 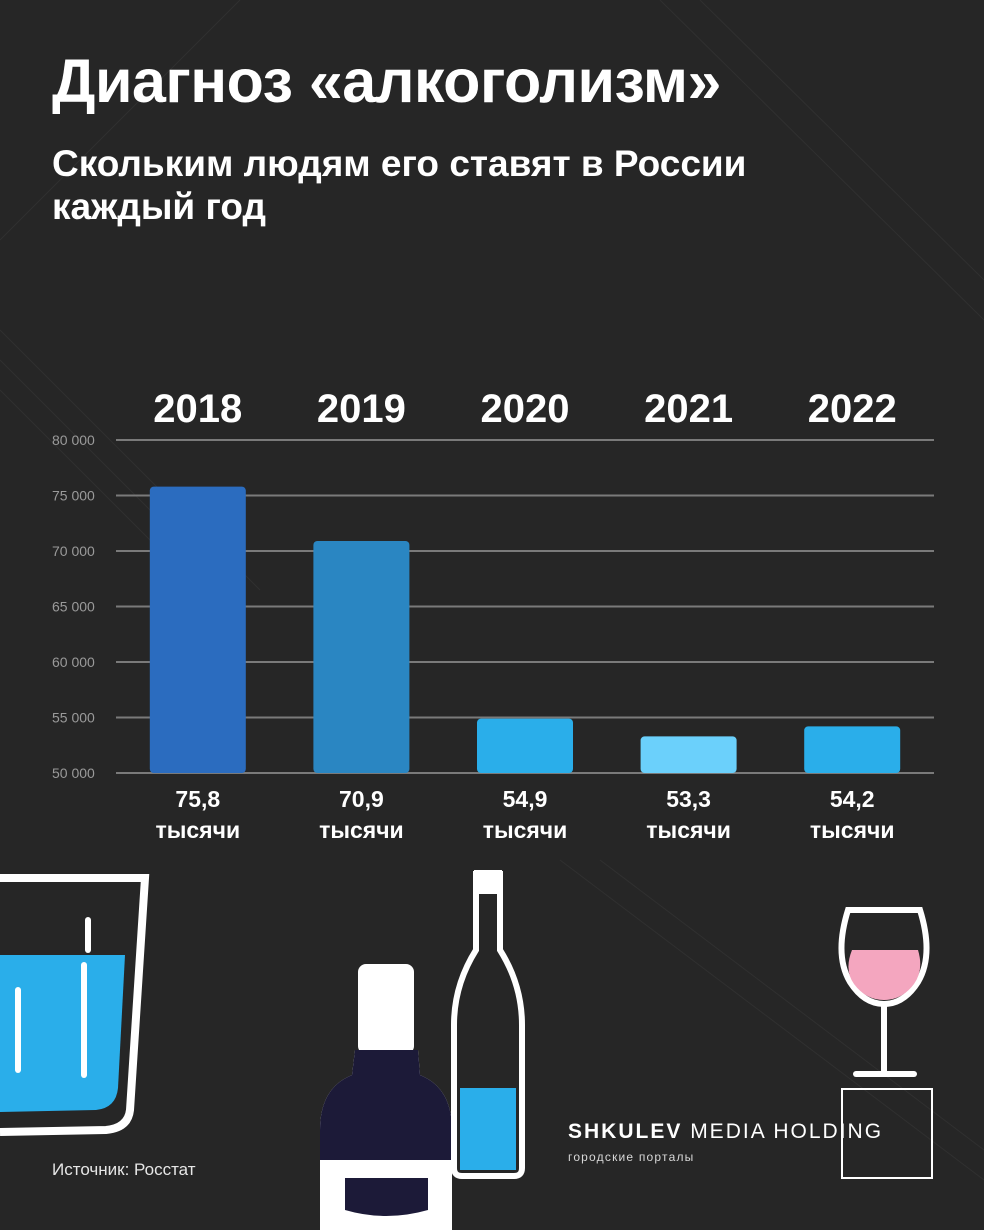 What do you see at coordinates (386, 1097) in the screenshot?
I see `whisky-bottle-icon` at bounding box center [386, 1097].